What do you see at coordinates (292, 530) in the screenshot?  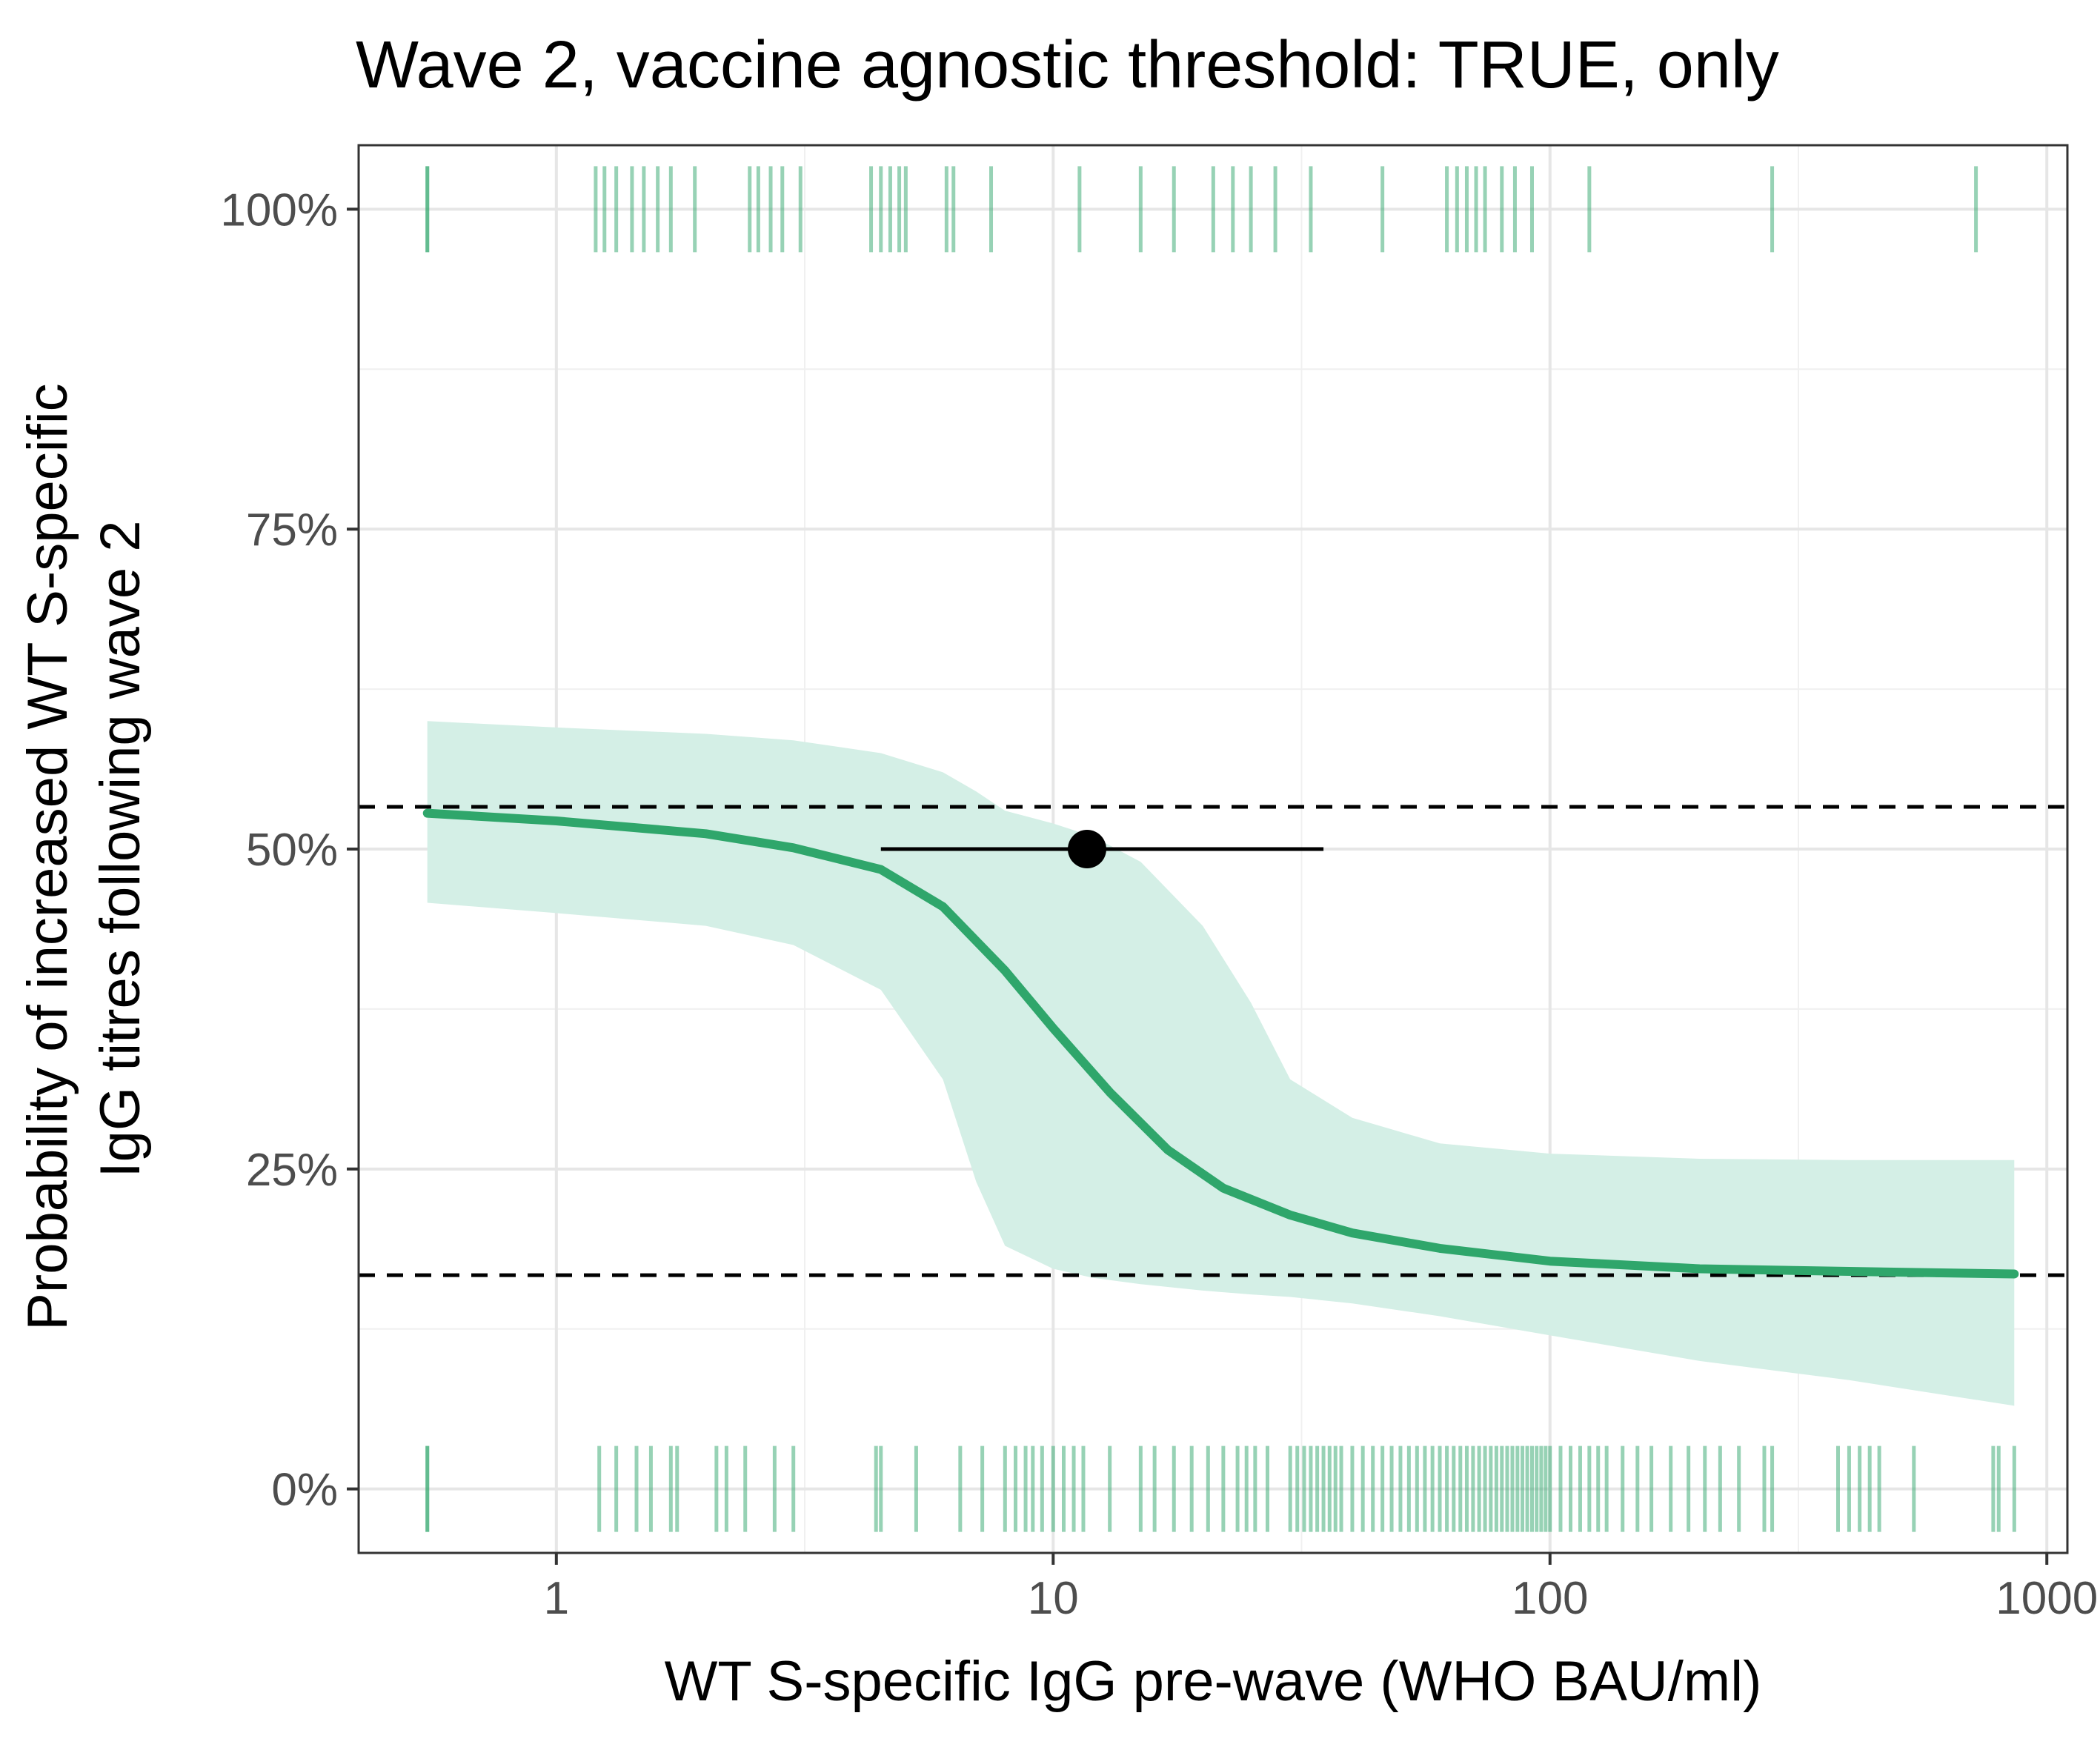 I see `y-tick-label: 75%` at bounding box center [292, 530].